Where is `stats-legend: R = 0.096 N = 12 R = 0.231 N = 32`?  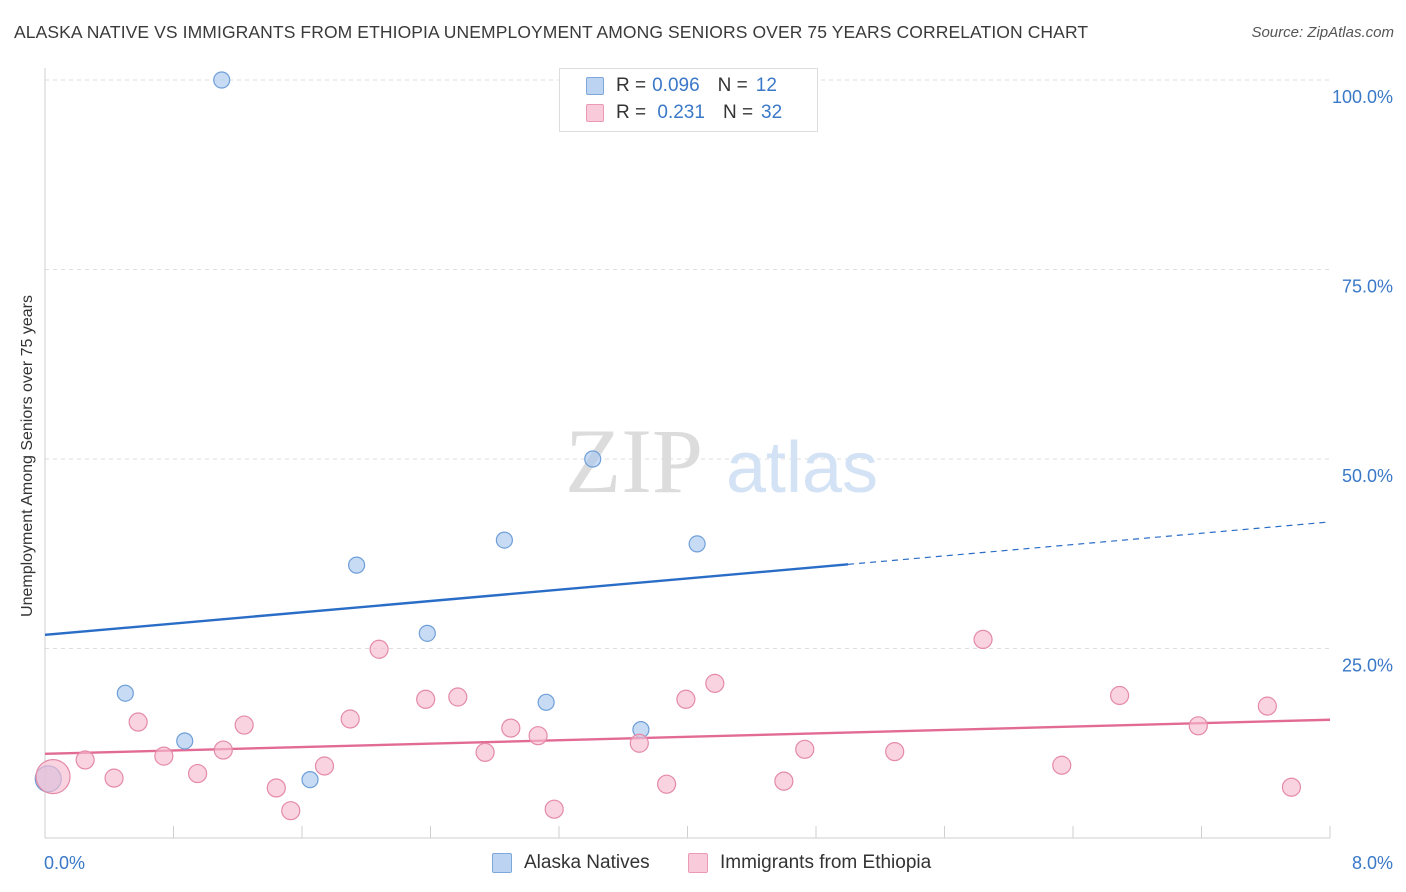 stats-legend: R = 0.096 N = 12 R = 0.231 N = 32 is located at coordinates (688, 100).